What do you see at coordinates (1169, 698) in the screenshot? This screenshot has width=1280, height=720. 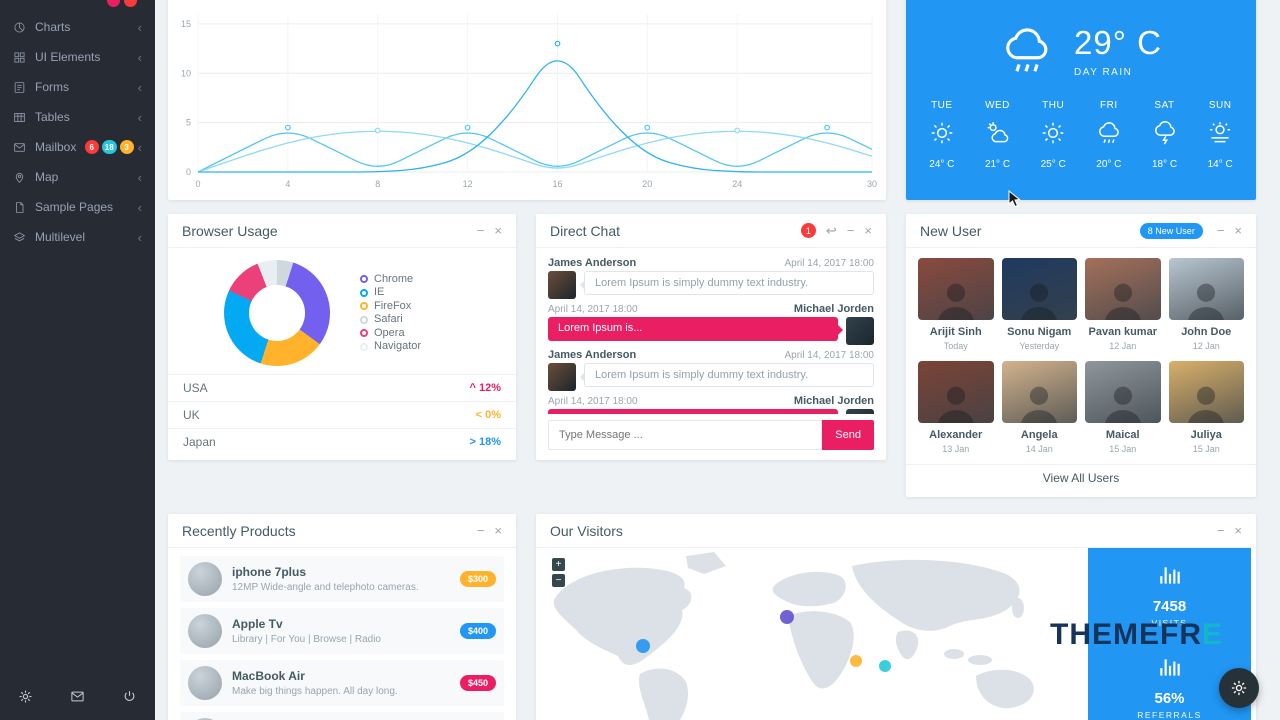 I see `referrals-percent: 56%` at bounding box center [1169, 698].